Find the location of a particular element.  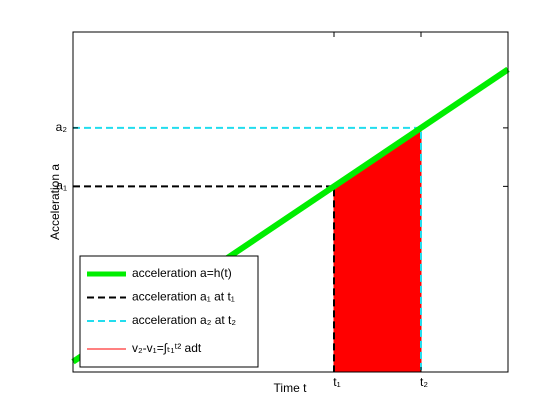

y-tick-label: a₁ is located at coordinates (61, 186).